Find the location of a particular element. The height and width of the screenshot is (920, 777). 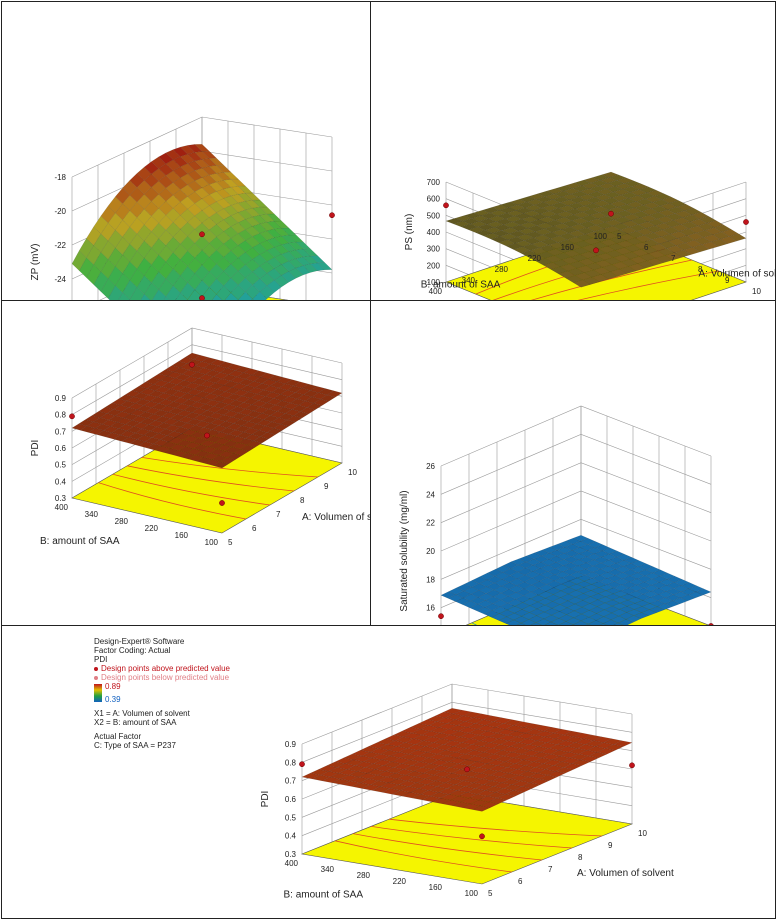

pdi_main-y-axis: 100 160 220 280 340 400 B: amount of SAA is located at coordinates (381, 880).